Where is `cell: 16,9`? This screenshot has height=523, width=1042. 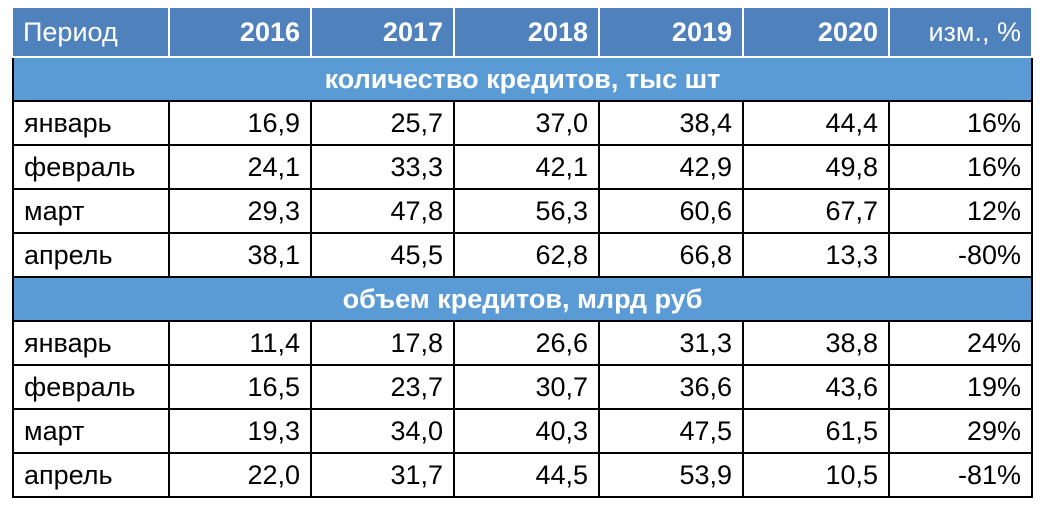
cell: 16,9 is located at coordinates (240, 123).